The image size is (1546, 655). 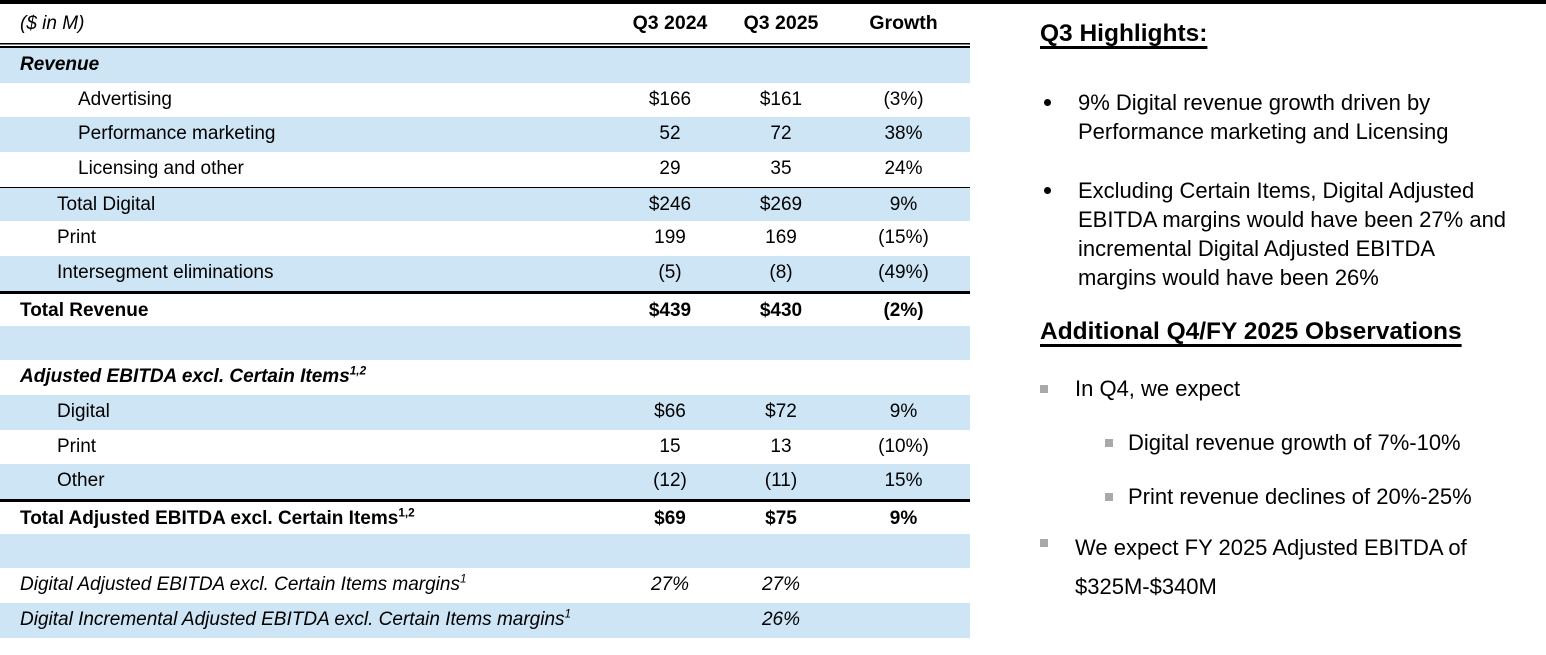 What do you see at coordinates (903, 310) in the screenshot?
I see `cell-value: (2%)` at bounding box center [903, 310].